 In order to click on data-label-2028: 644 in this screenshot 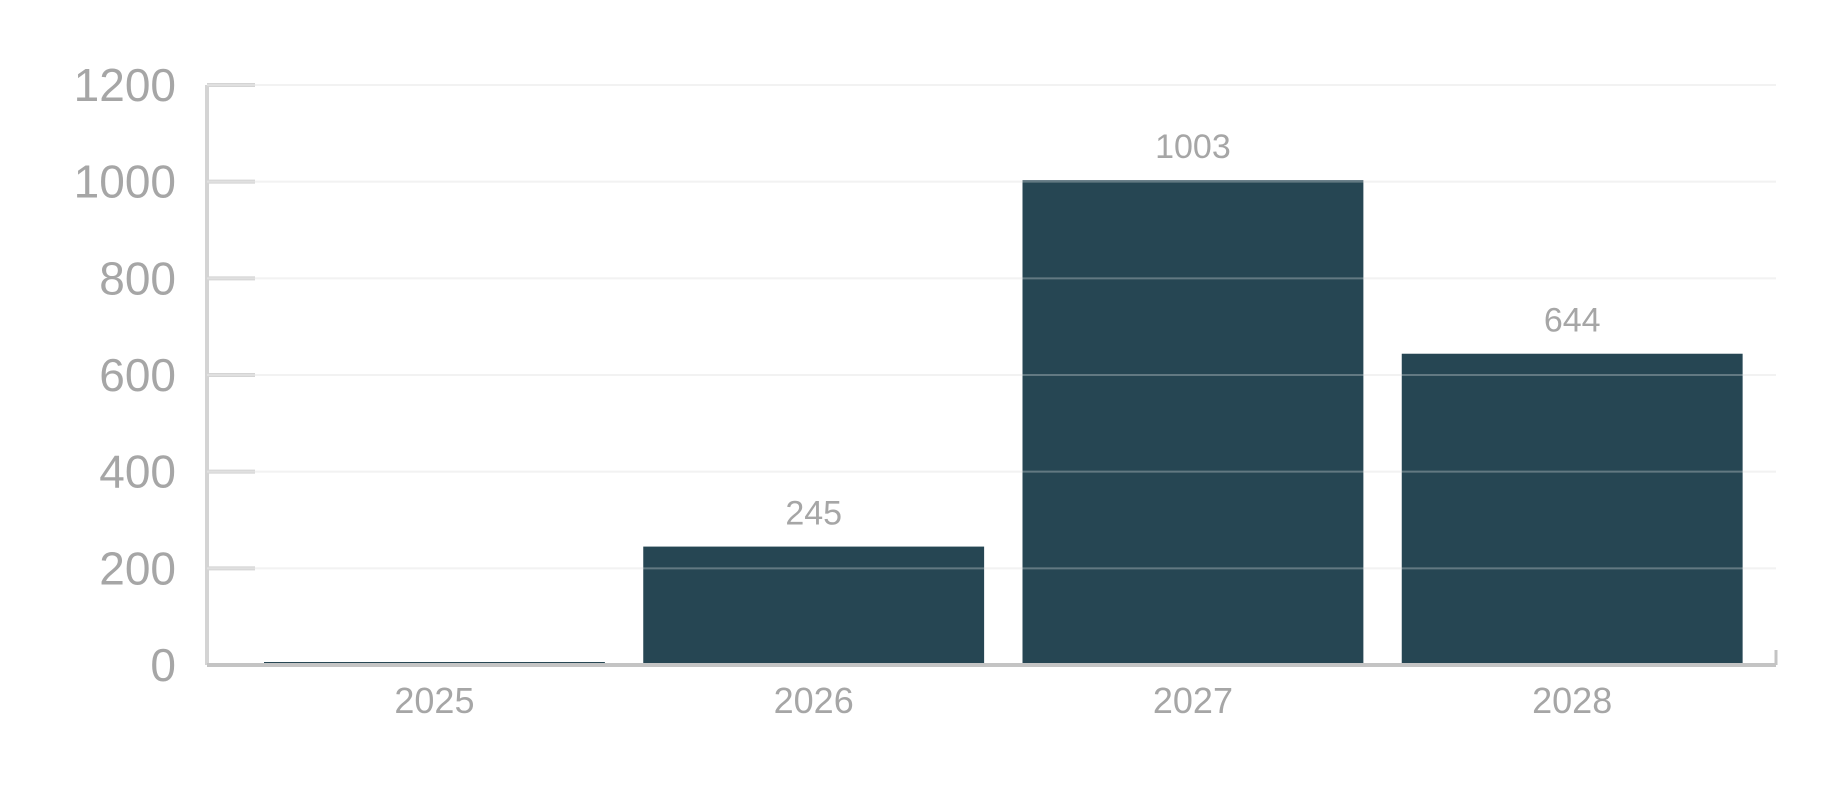, I will do `click(1572, 321)`.